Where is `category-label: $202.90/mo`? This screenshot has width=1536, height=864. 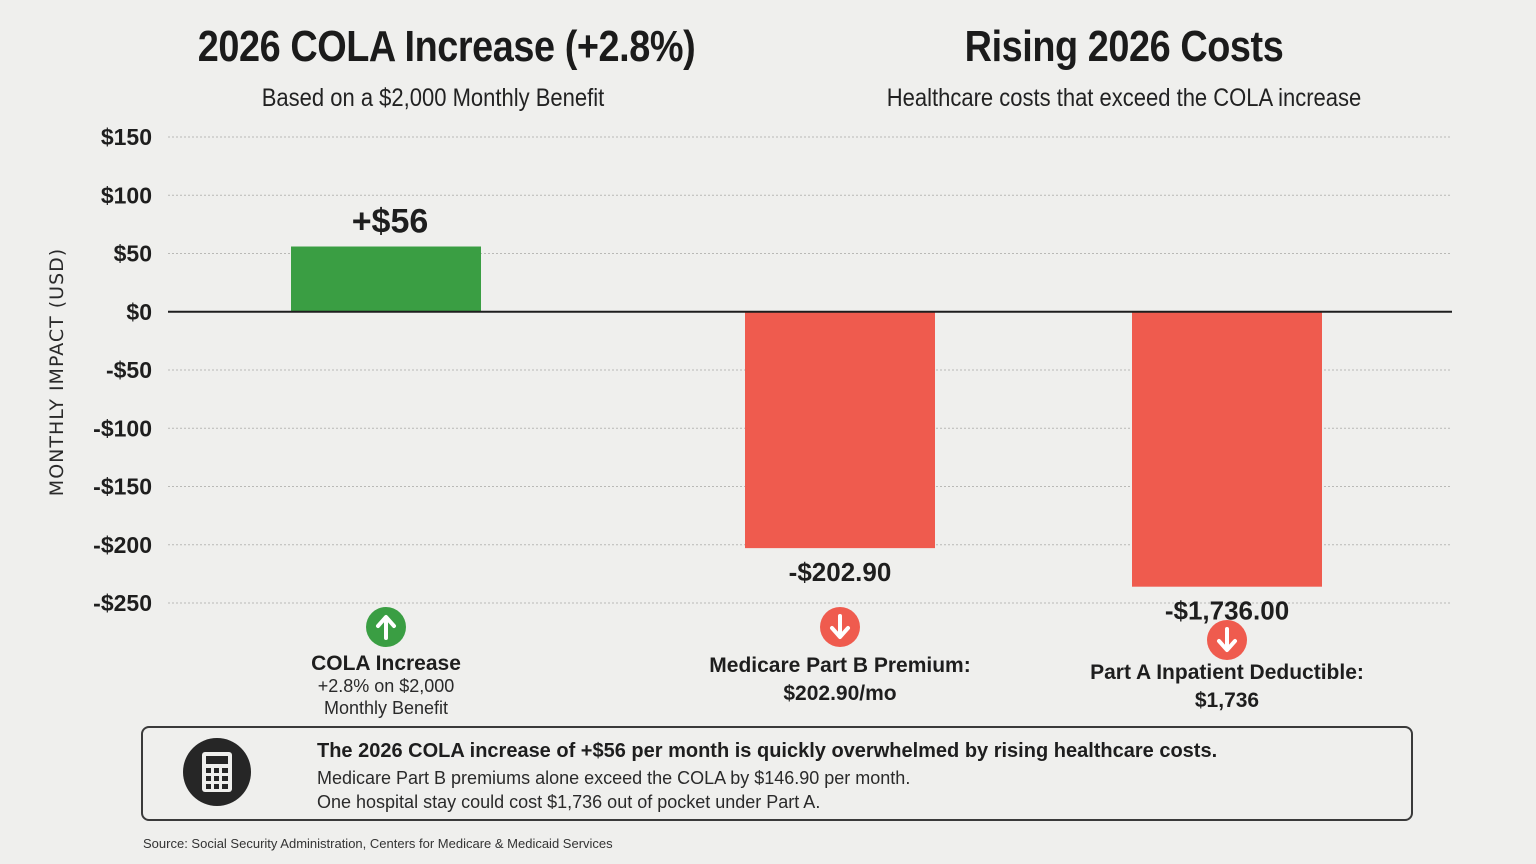
category-label: $202.90/mo is located at coordinates (840, 693).